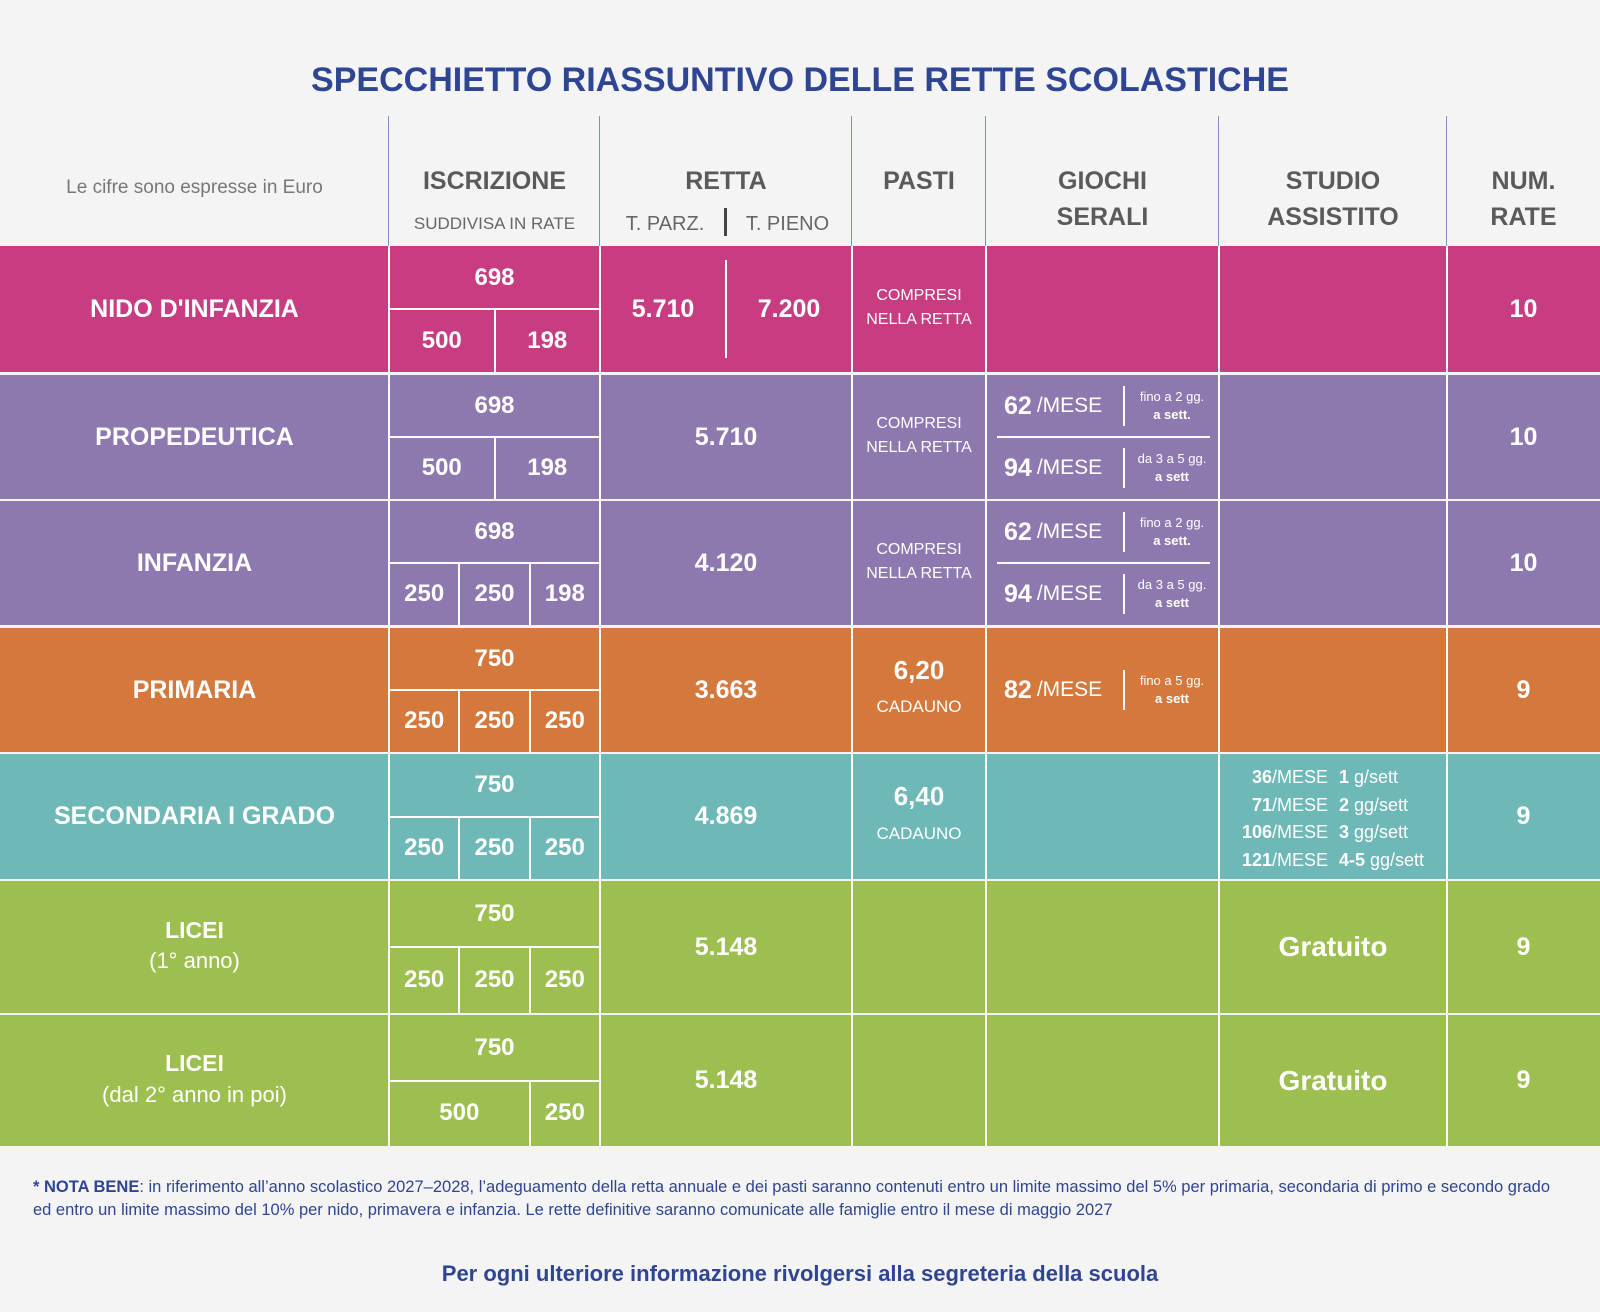 This screenshot has width=1600, height=1312. I want to click on studio-amount: 71, so click(1261, 804).